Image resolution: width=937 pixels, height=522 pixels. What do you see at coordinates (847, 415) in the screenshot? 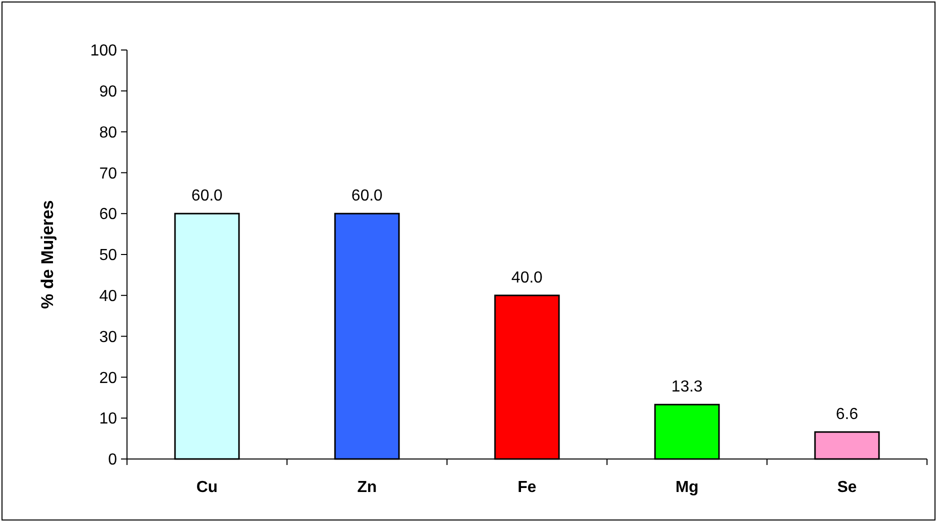
I see `data-label: 6.6` at bounding box center [847, 415].